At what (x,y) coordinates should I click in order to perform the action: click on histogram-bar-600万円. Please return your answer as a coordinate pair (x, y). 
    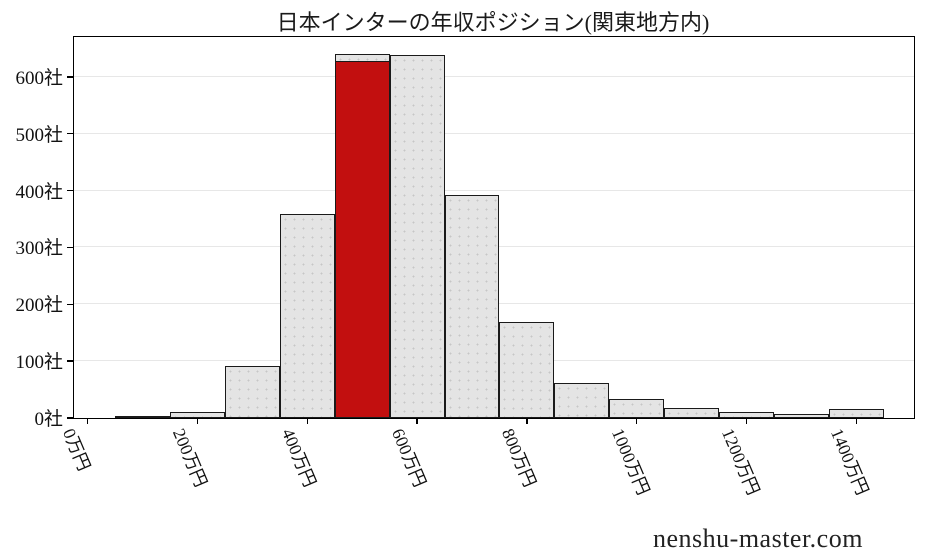
    Looking at the image, I should click on (417, 236).